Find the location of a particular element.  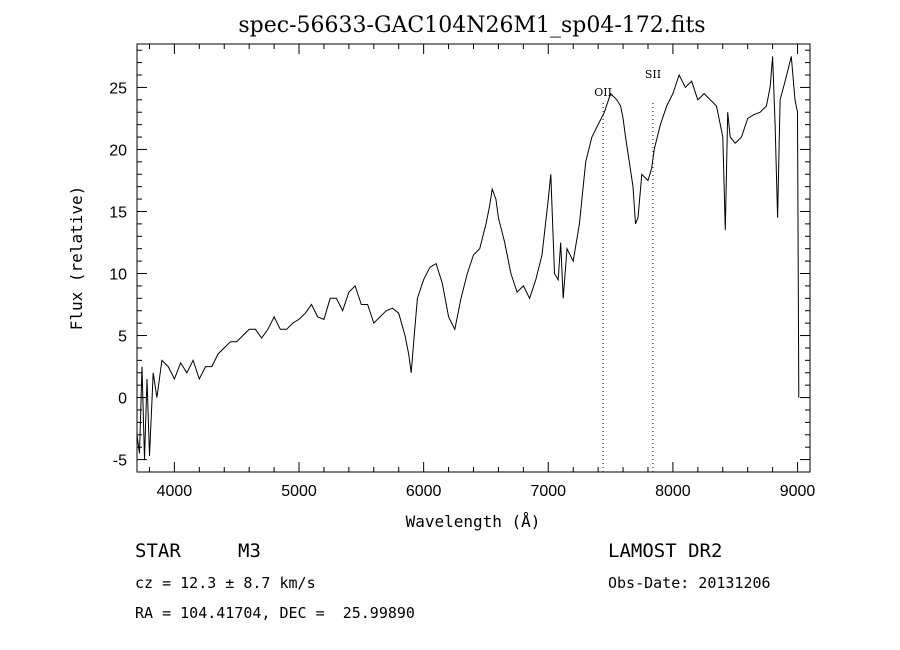

line-marker-label: SII is located at coordinates (653, 74).